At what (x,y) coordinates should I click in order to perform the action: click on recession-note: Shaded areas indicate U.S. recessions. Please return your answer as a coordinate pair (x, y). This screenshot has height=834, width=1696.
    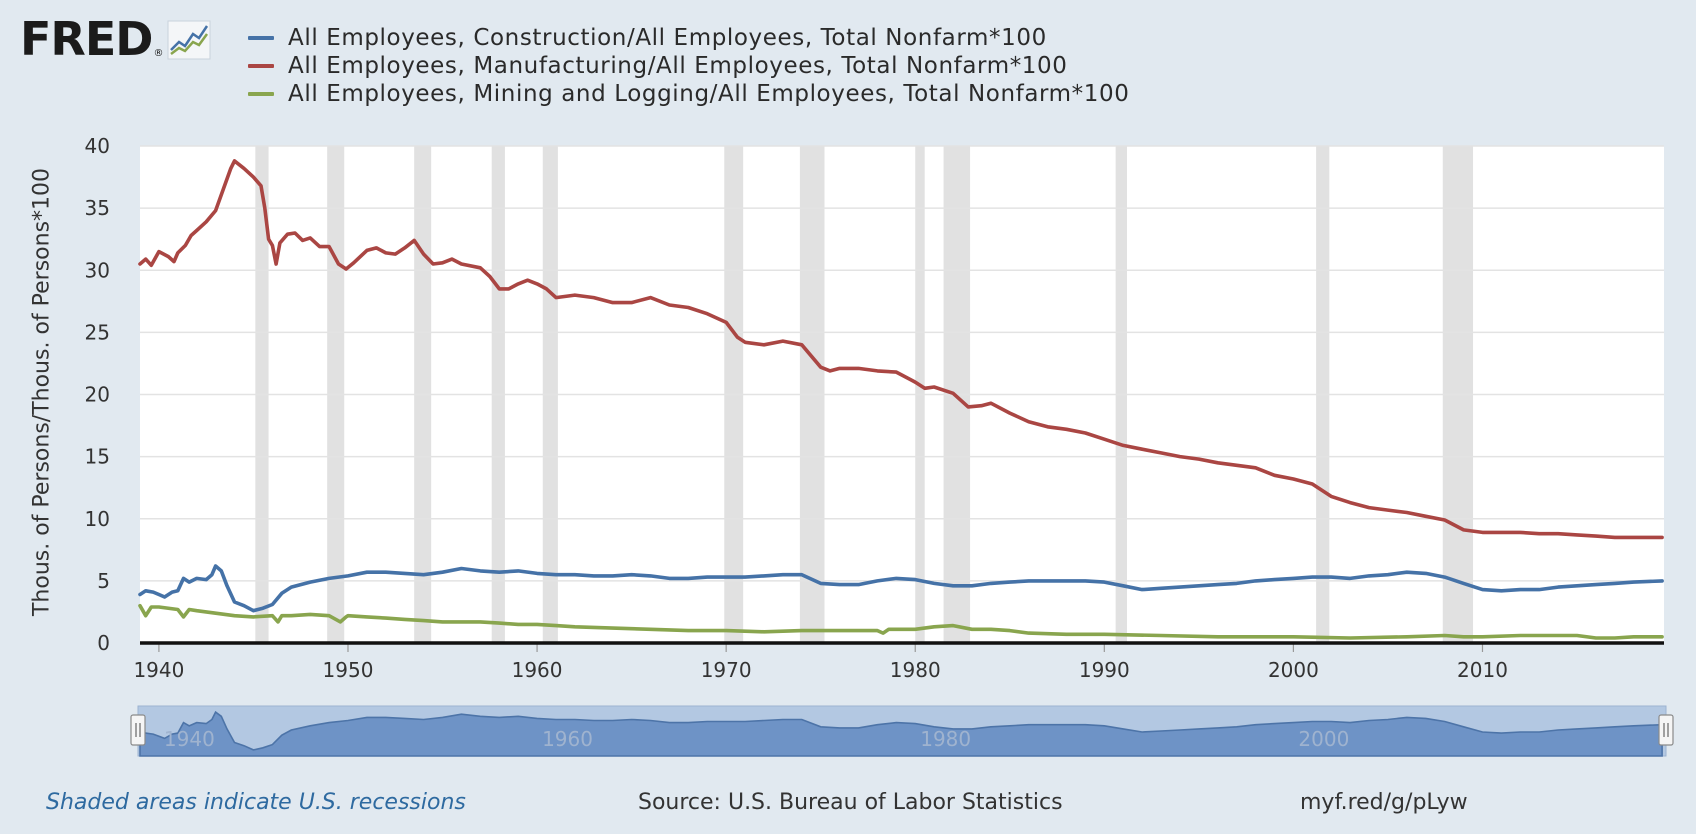
    Looking at the image, I should click on (256, 802).